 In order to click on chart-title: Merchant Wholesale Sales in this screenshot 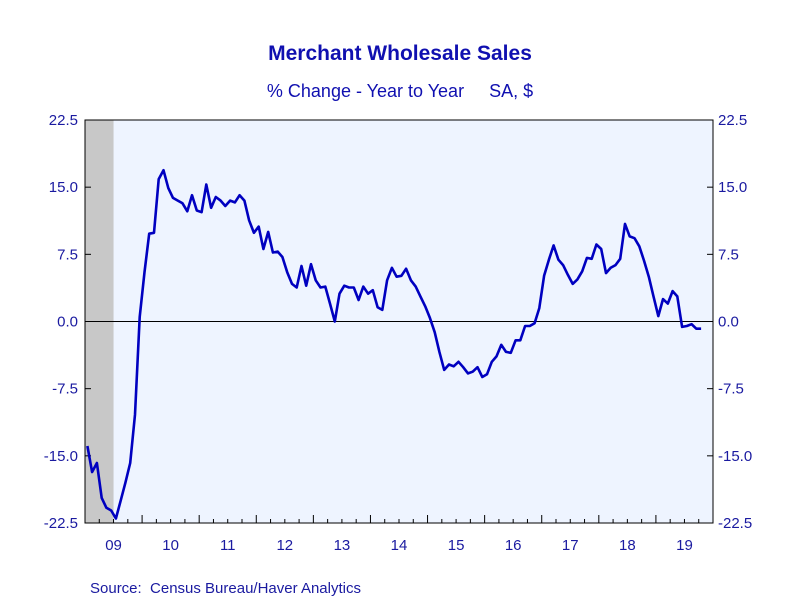, I will do `click(400, 53)`.